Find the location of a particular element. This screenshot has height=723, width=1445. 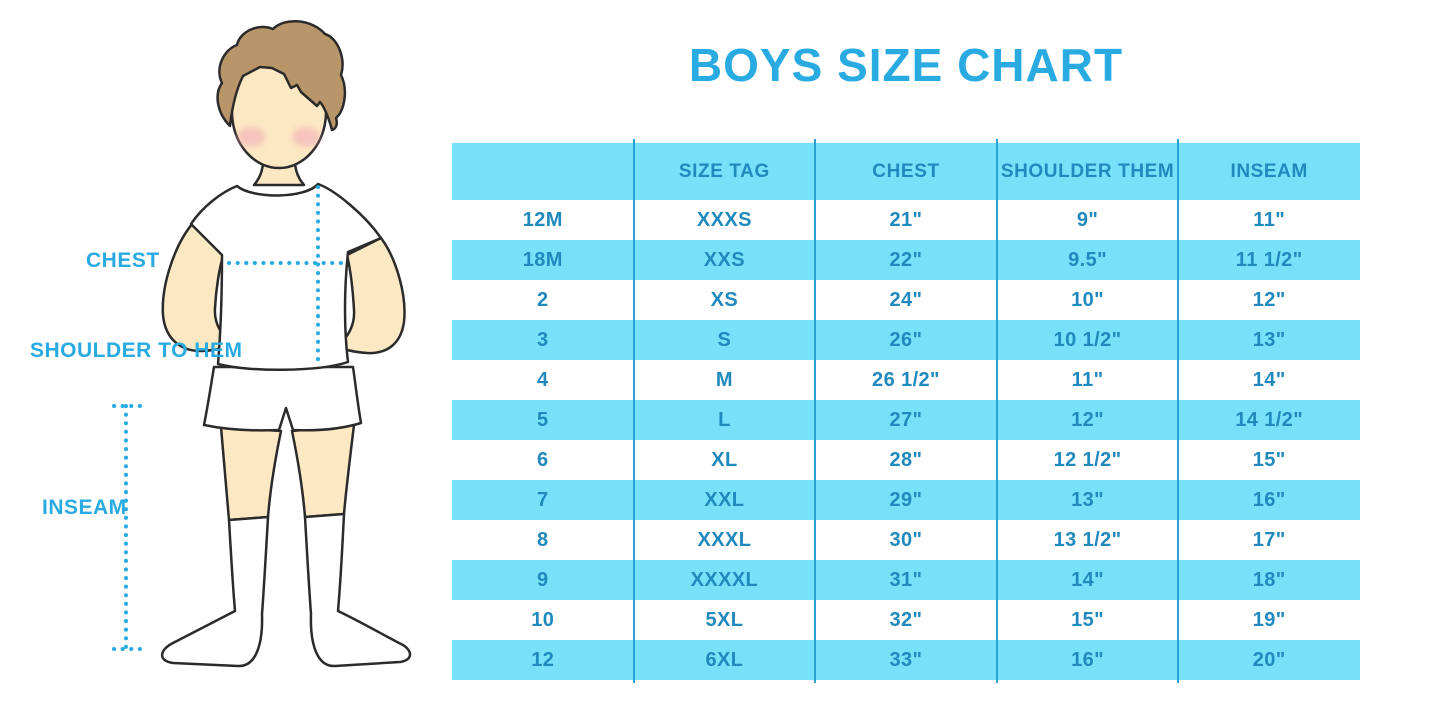

inseam-label: INSEAM is located at coordinates (84, 507).